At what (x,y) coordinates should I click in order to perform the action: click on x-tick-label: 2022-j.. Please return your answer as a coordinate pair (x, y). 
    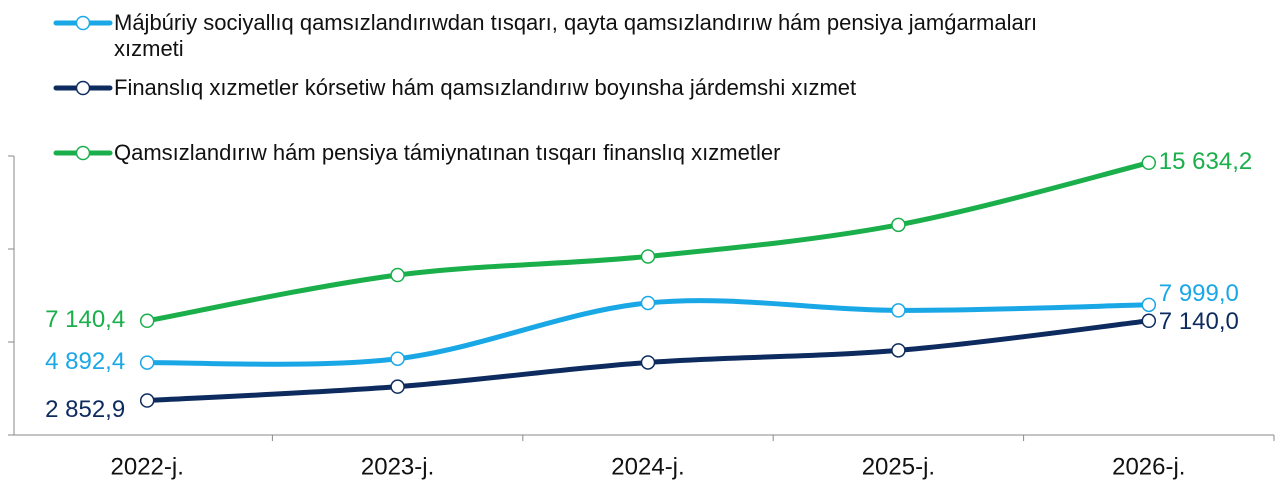
    Looking at the image, I should click on (147, 466).